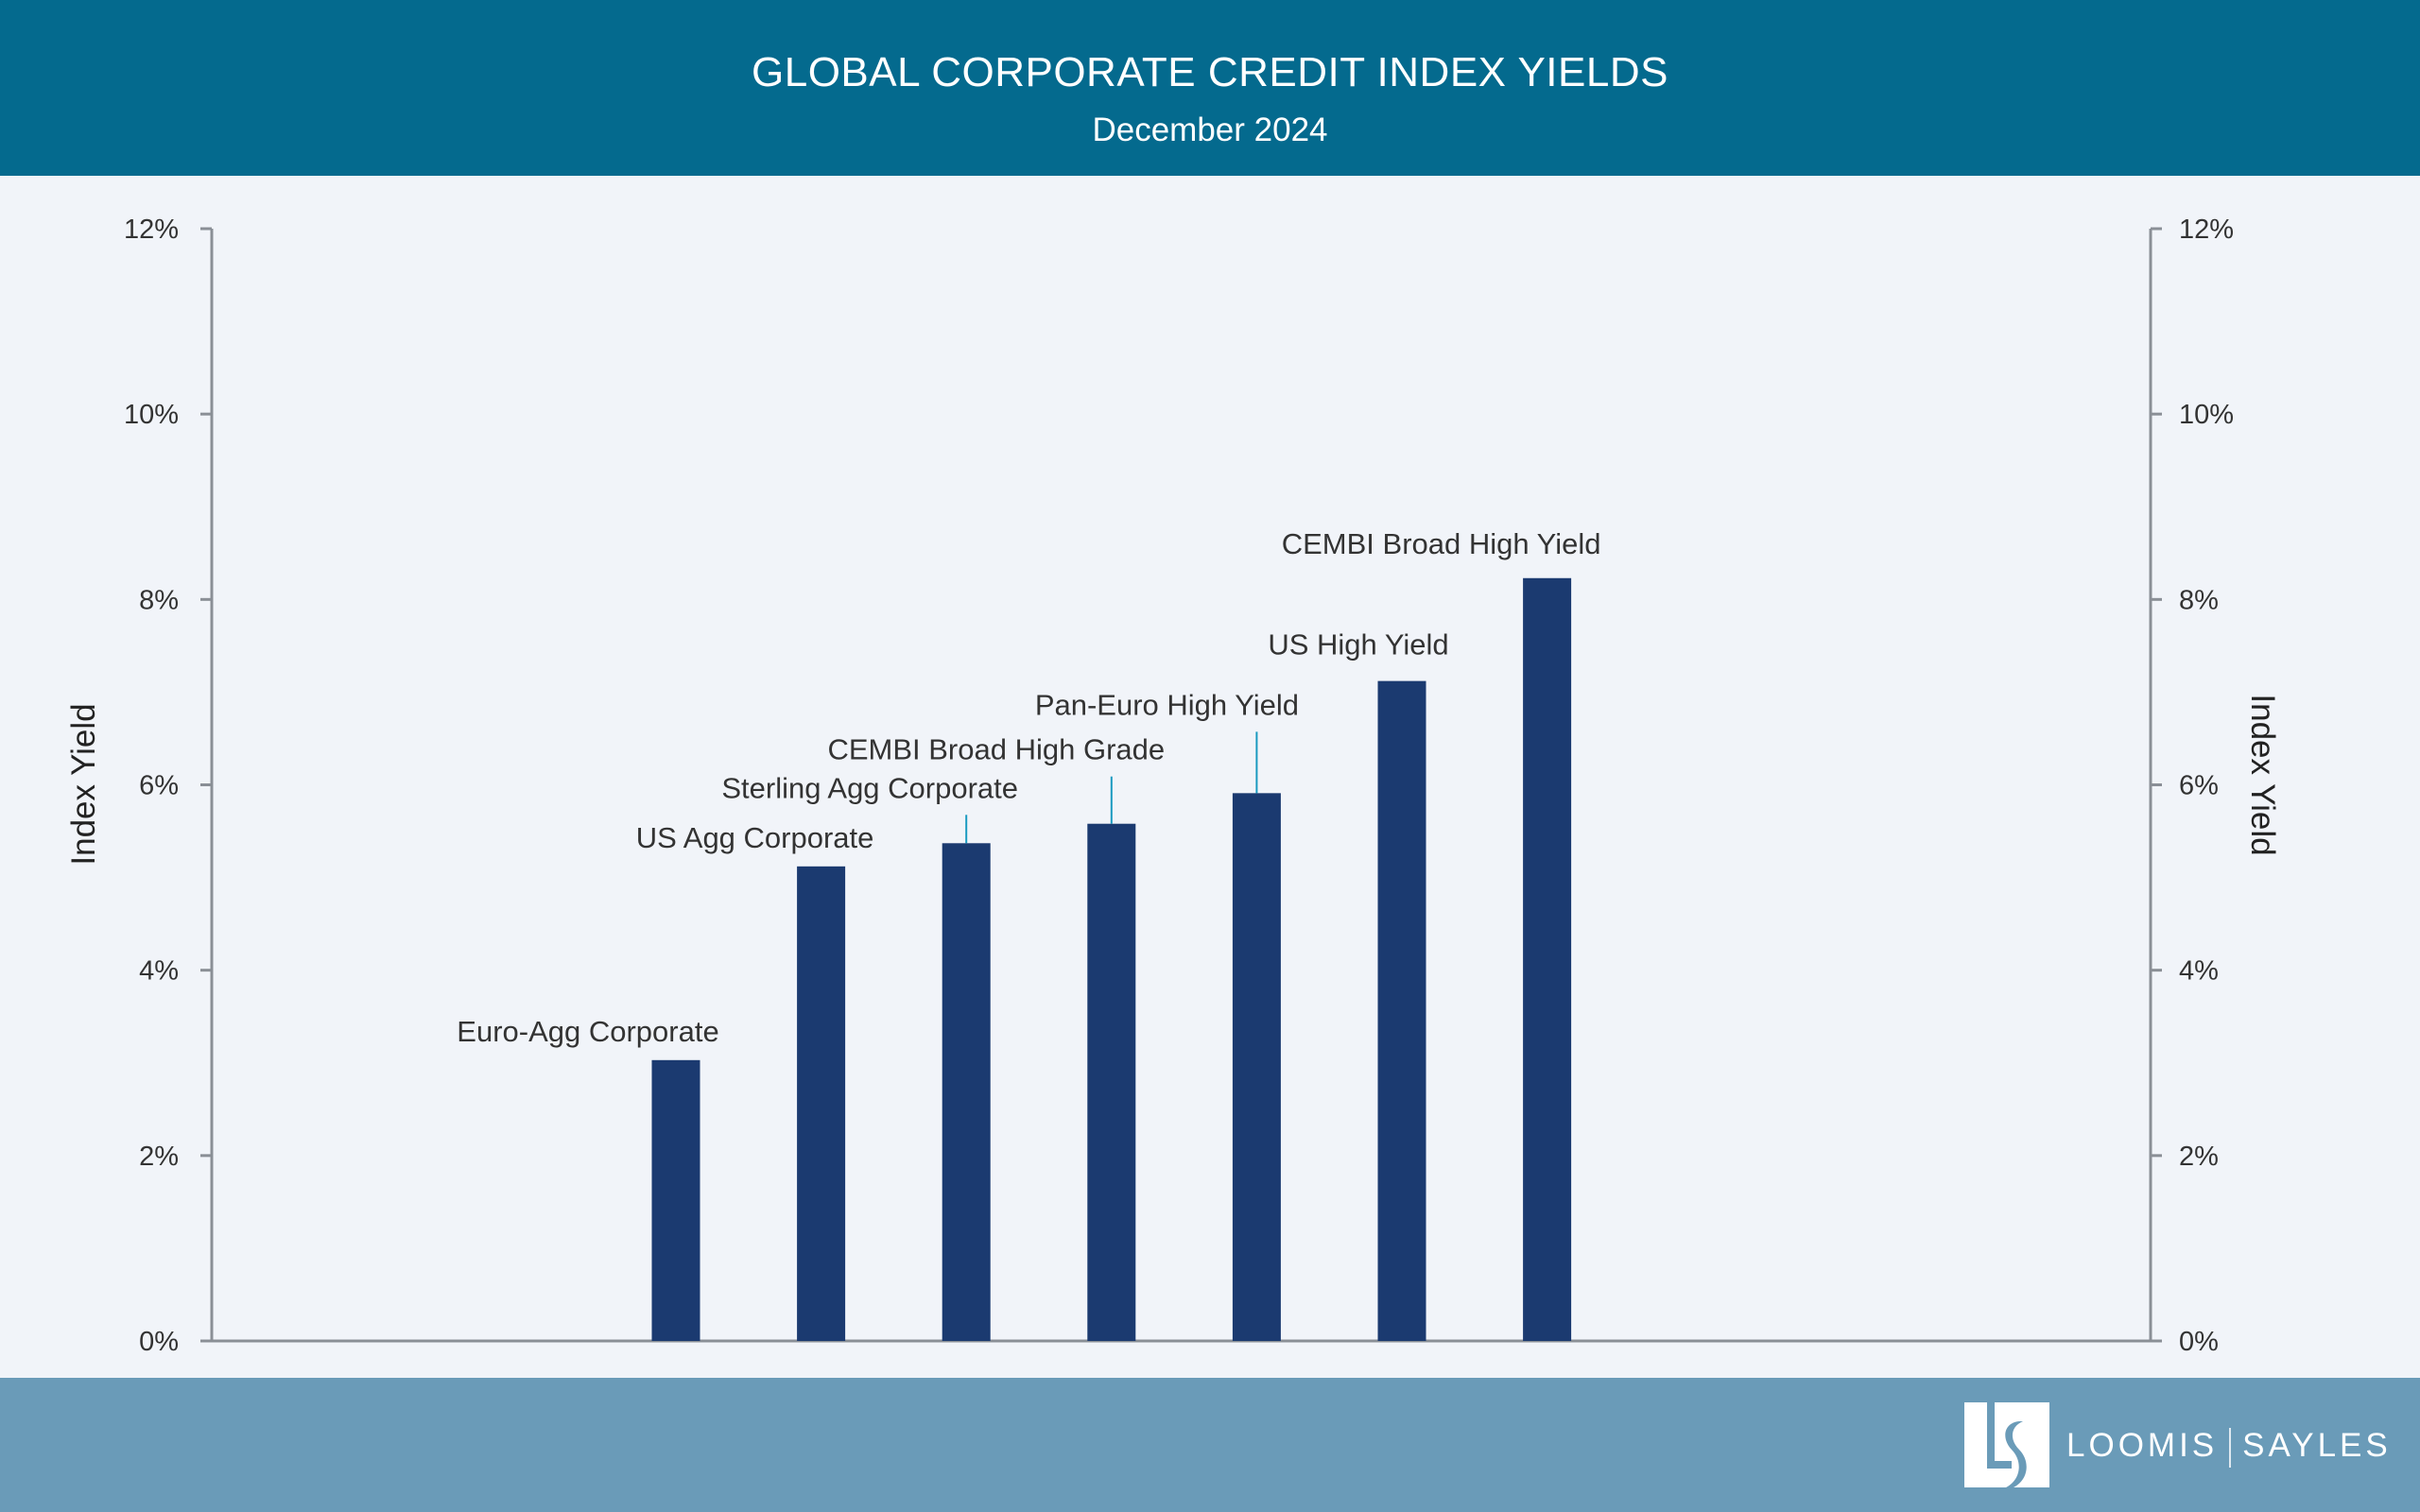  I want to click on y-tick-label-right: 10%, so click(2206, 415).